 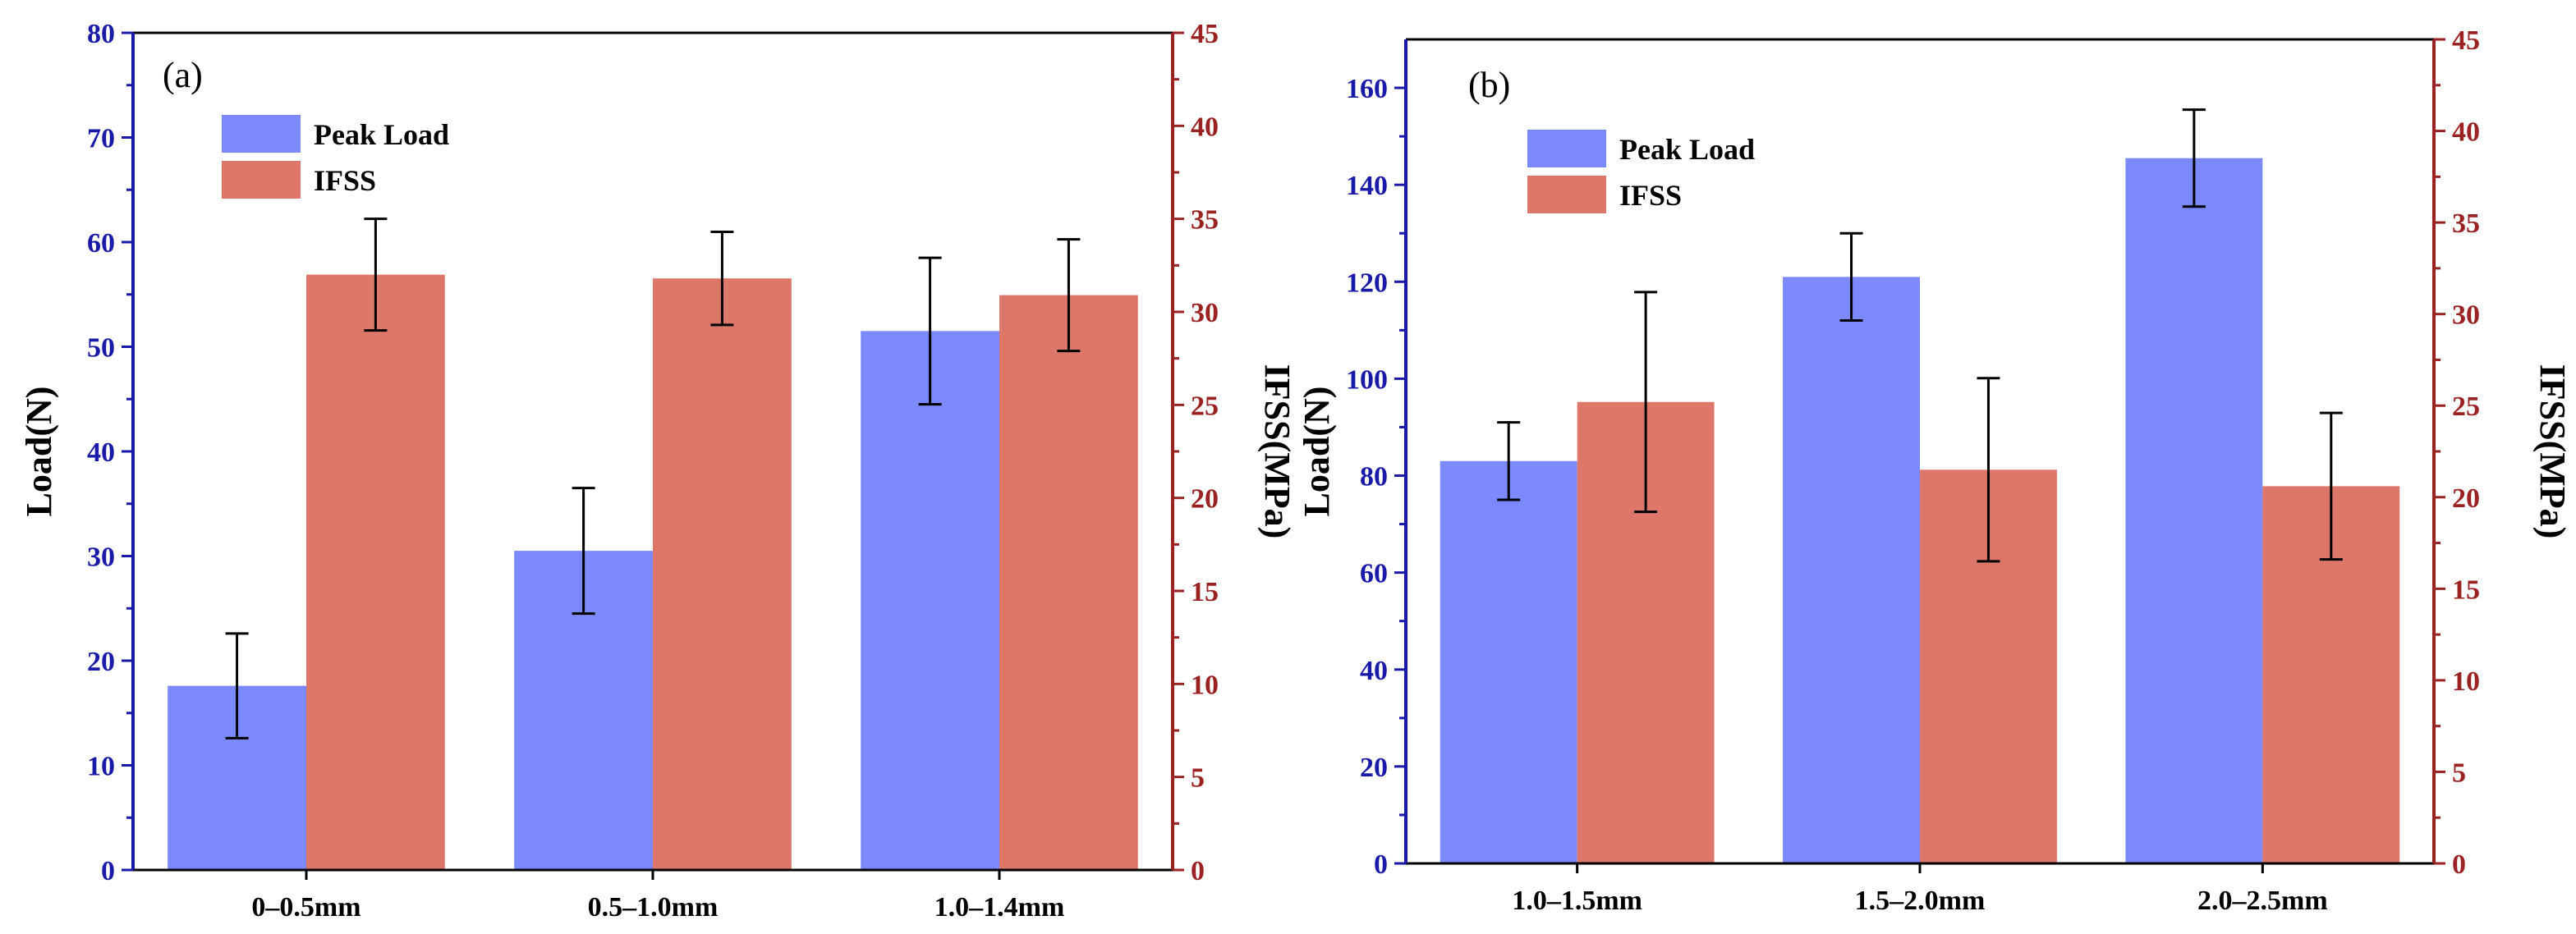 What do you see at coordinates (1920, 901) in the screenshot?
I see `x-tick-label-2: 1.5–2.0mm` at bounding box center [1920, 901].